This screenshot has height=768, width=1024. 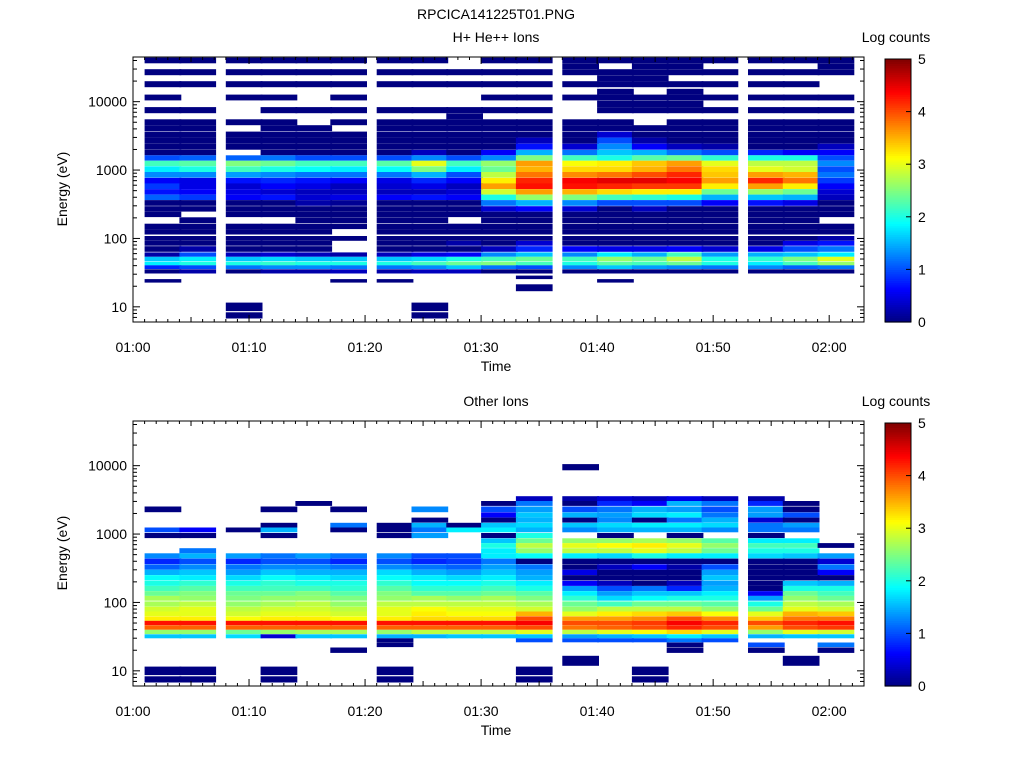 What do you see at coordinates (898, 554) in the screenshot?
I see `colorbar-frame` at bounding box center [898, 554].